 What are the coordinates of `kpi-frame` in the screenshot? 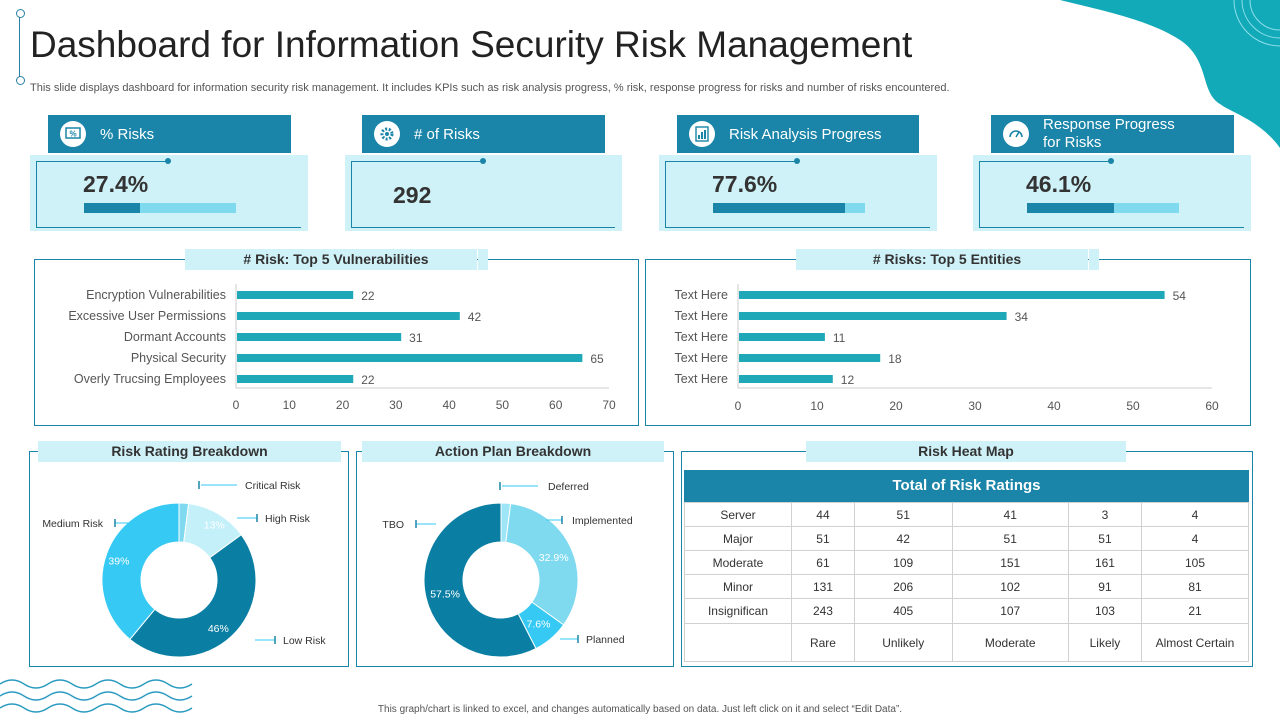 It's located at (1111, 194).